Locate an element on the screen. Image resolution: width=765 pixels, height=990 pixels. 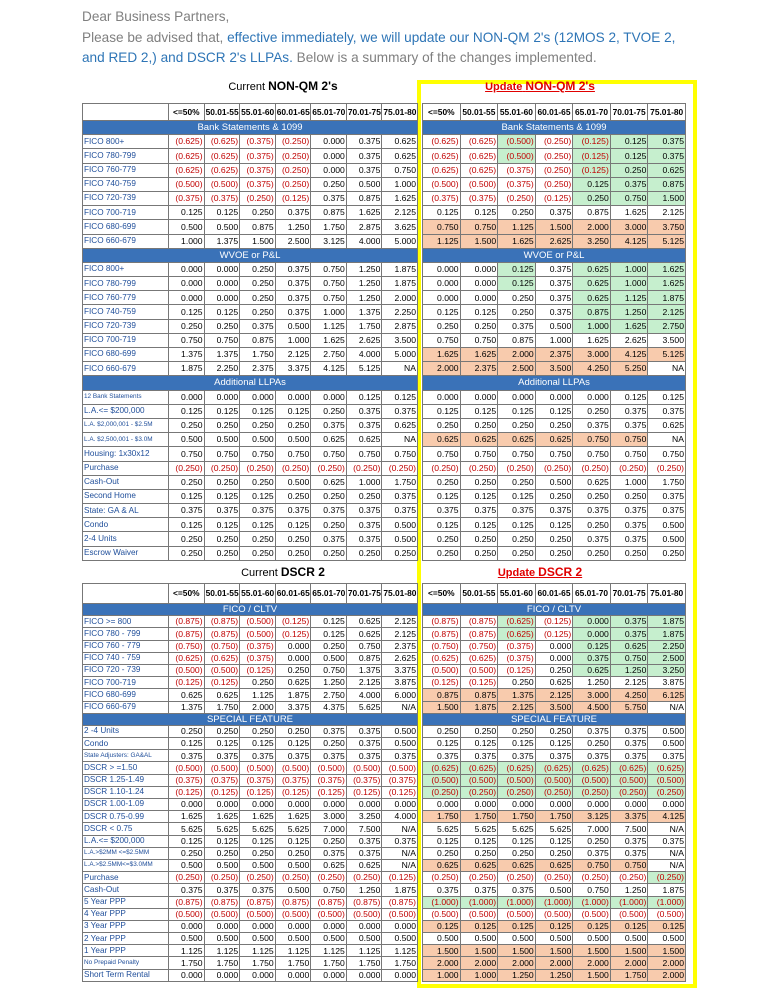
value-cell: 2.250 is located at coordinates (222, 369).